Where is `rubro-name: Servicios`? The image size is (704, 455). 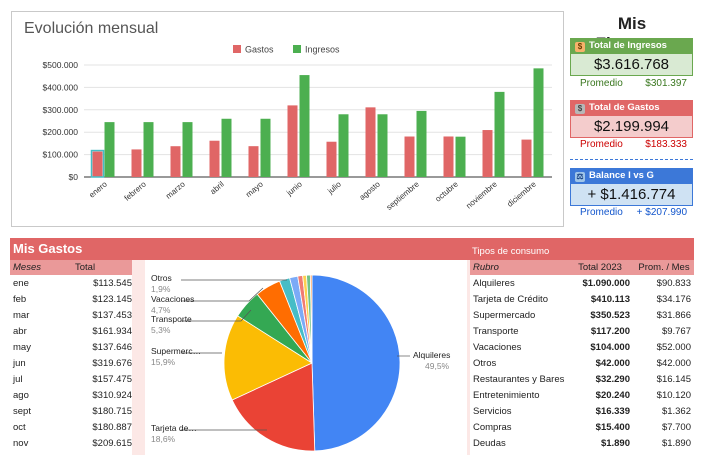 rubro-name: Servicios is located at coordinates (492, 411).